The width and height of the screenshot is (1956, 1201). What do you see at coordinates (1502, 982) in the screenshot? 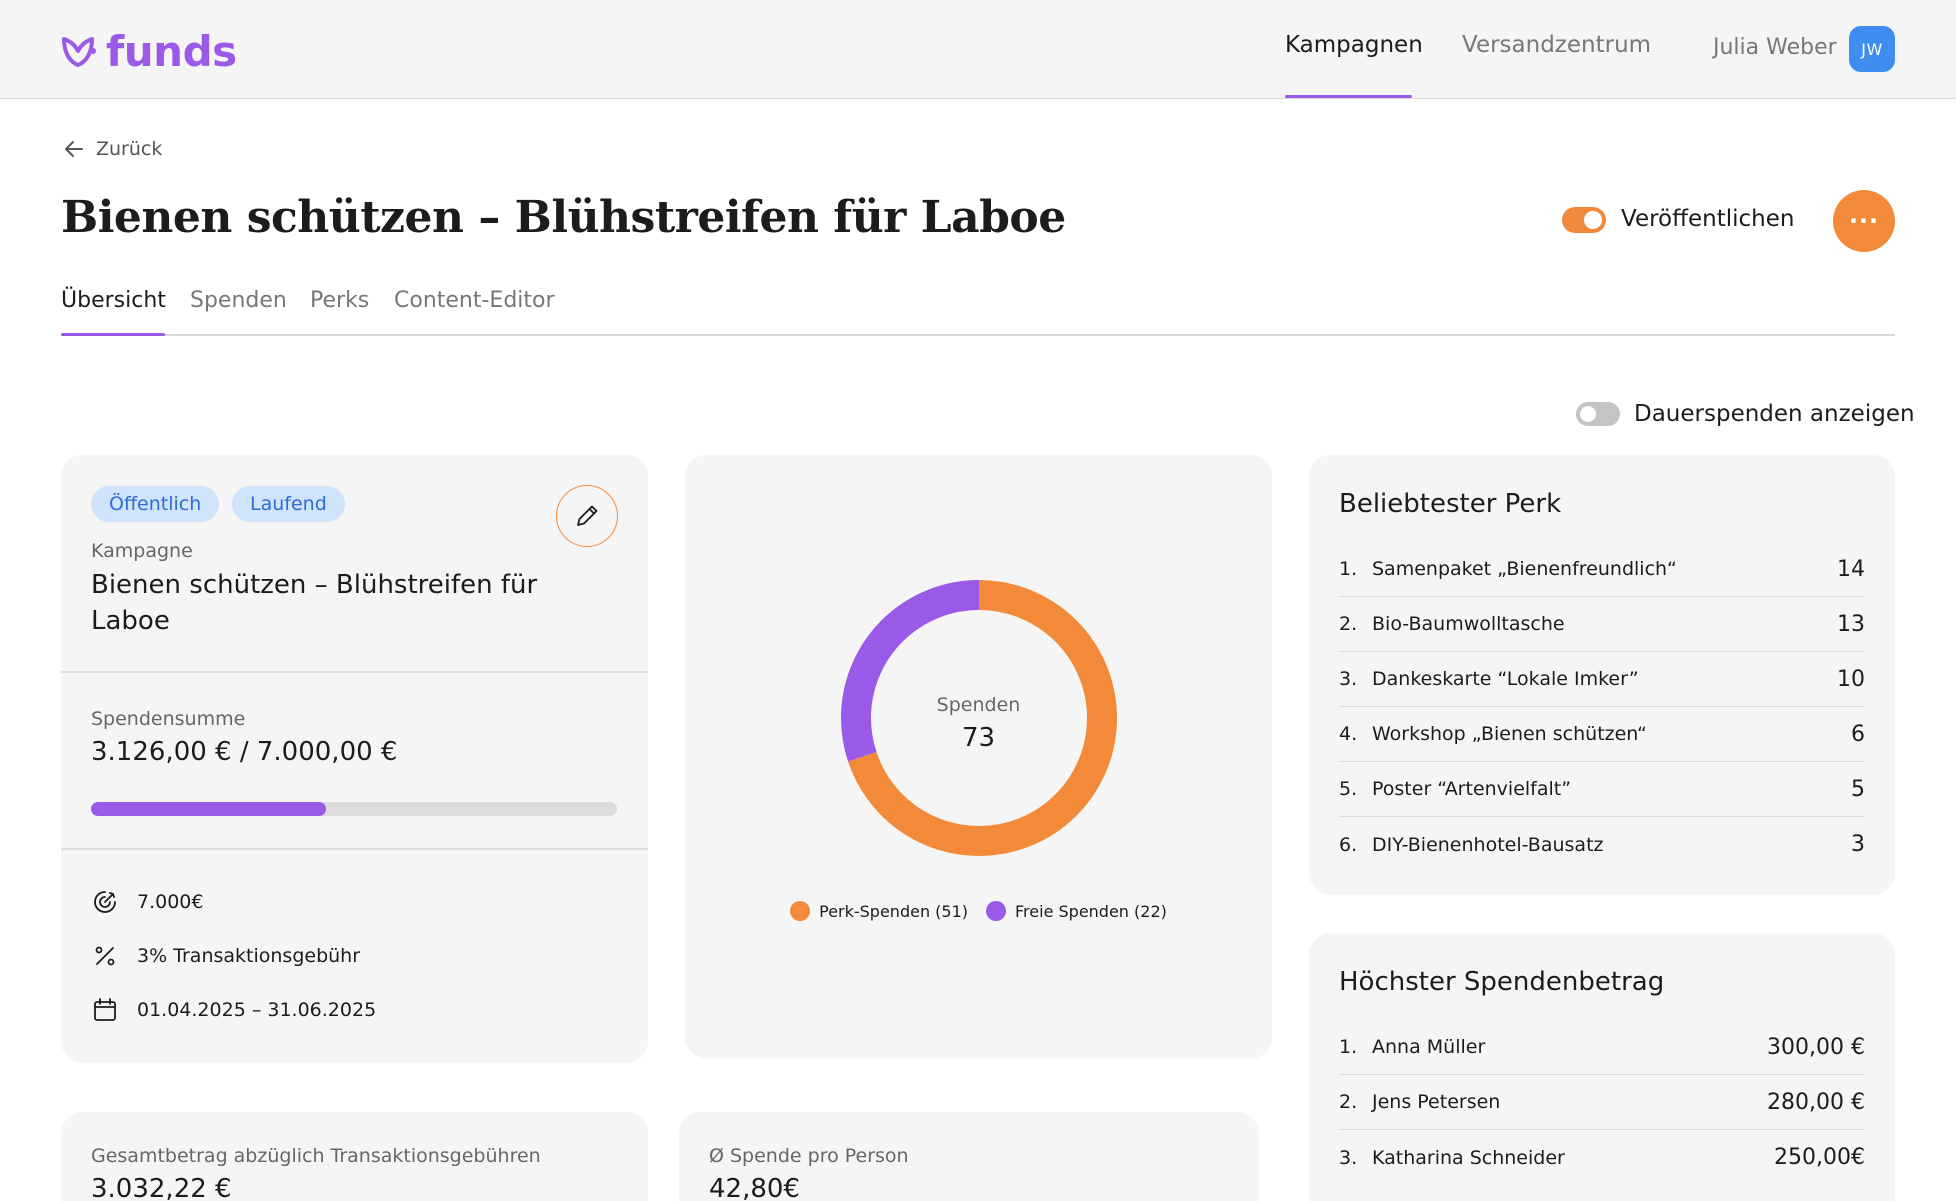
I see `top-donation-title: Höchster Spendenbetrag` at bounding box center [1502, 982].